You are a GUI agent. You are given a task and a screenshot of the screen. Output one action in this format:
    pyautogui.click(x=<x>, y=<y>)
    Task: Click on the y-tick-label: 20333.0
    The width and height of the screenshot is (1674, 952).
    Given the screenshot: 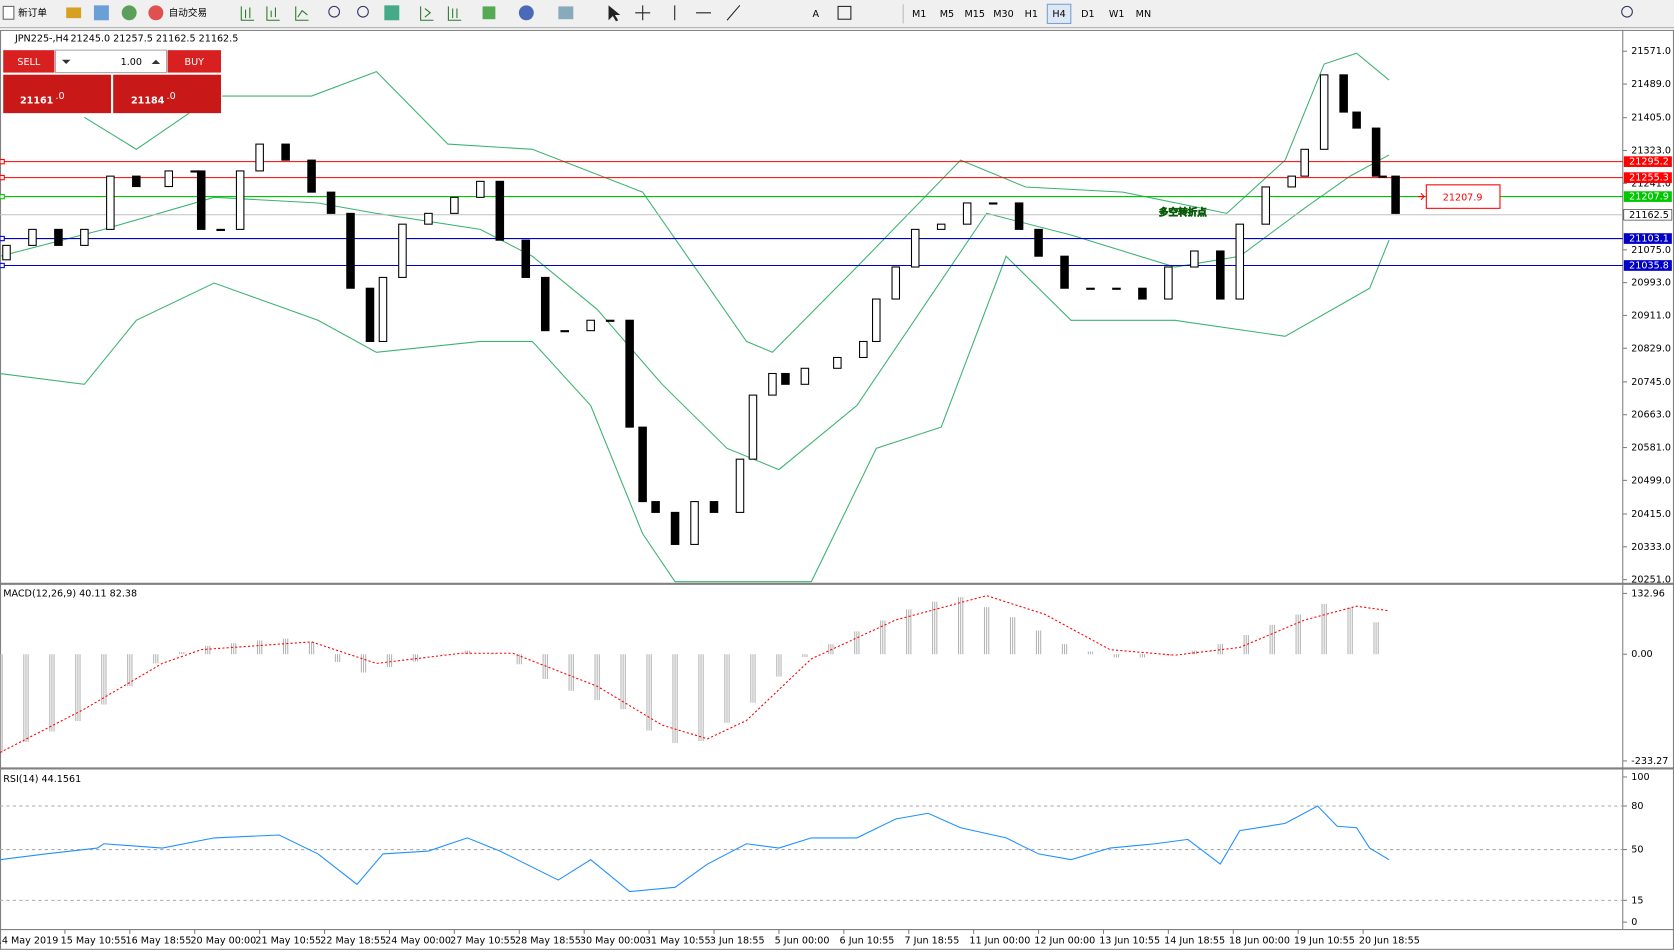 What is the action you would take?
    pyautogui.click(x=1651, y=547)
    